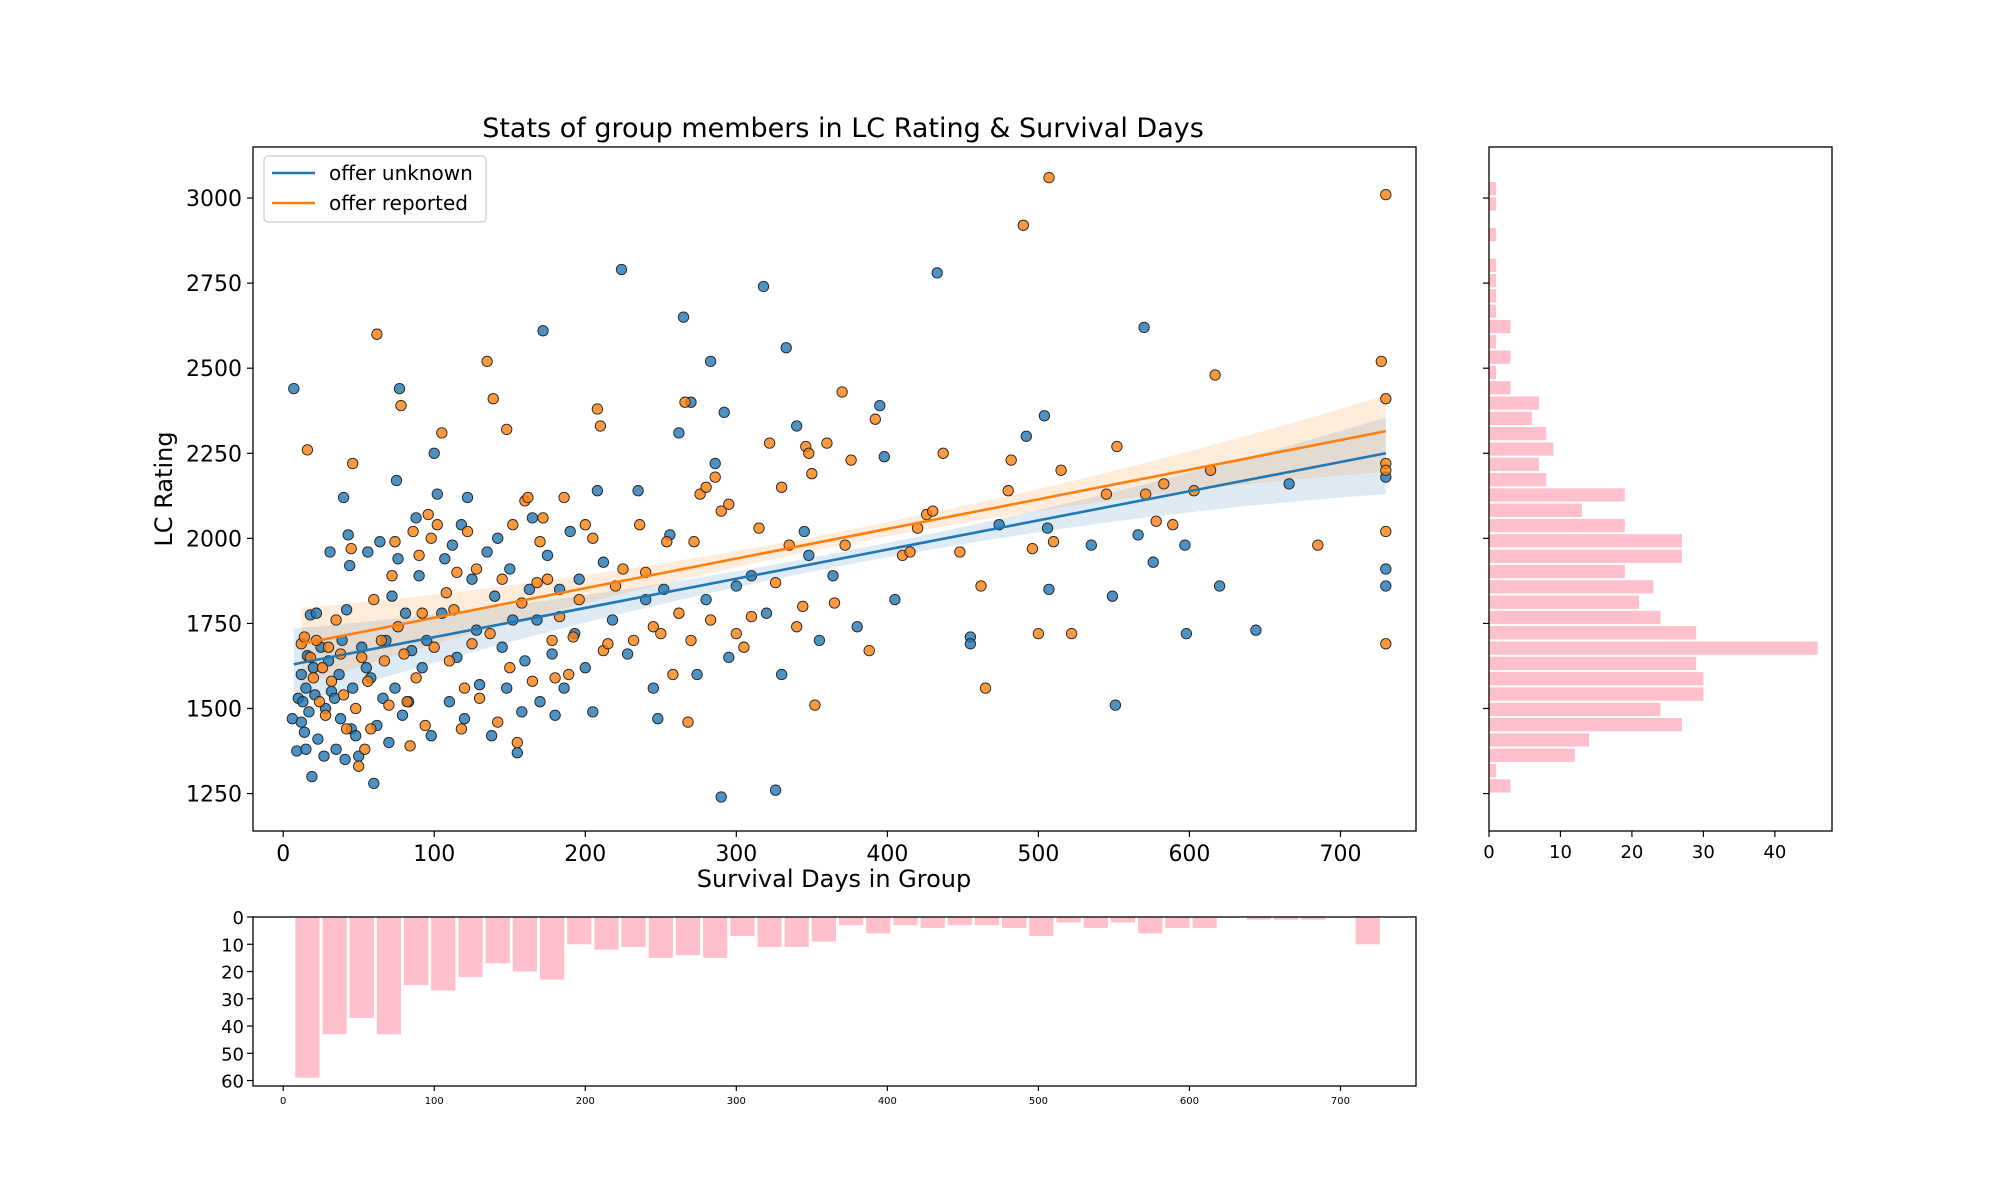 This screenshot has height=1200, width=2000. Describe the element at coordinates (840, 547) in the screenshot. I see `regression-lines` at that location.